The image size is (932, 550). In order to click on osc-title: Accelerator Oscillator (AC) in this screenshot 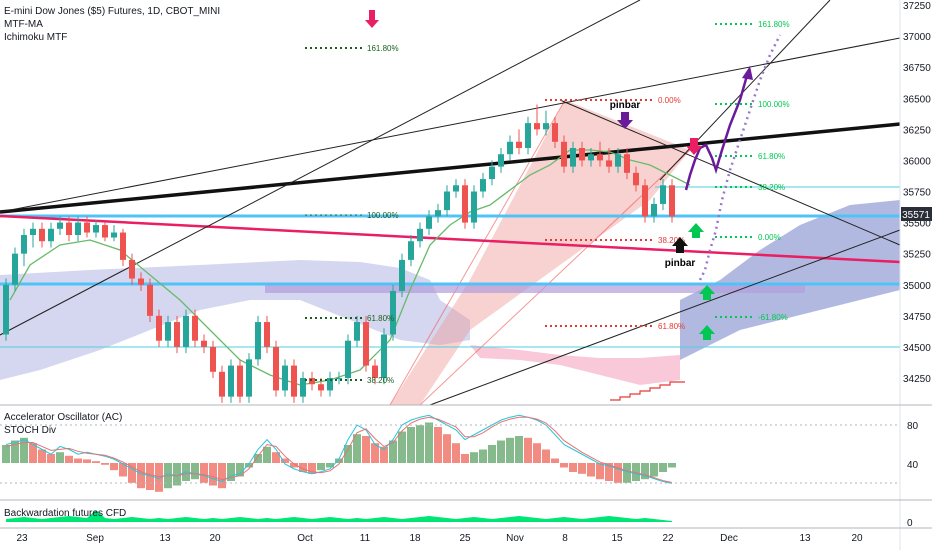, I will do `click(63, 417)`.